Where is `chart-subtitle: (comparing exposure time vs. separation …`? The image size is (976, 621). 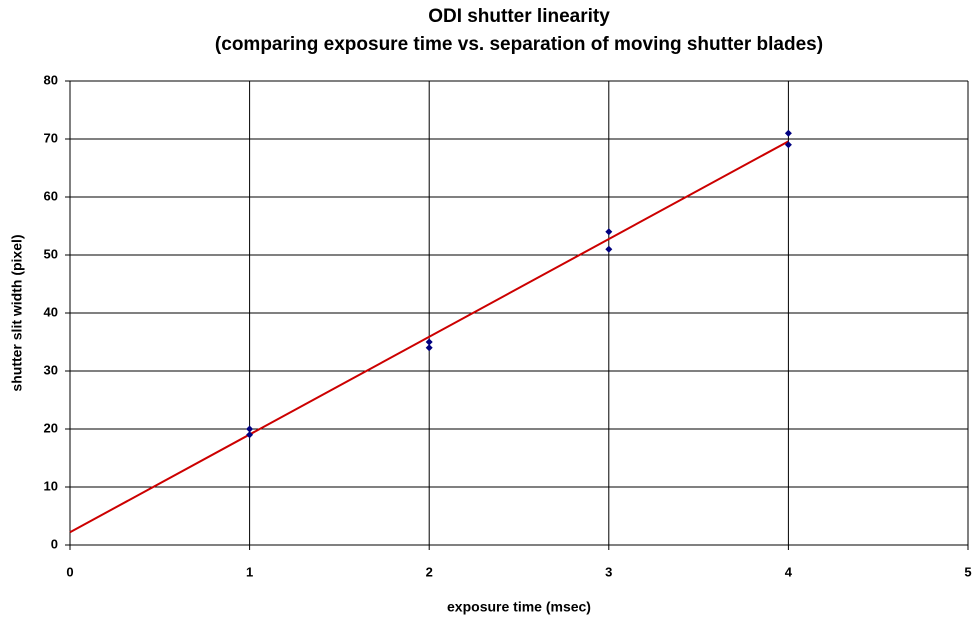 chart-subtitle: (comparing exposure time vs. separation … is located at coordinates (519, 44).